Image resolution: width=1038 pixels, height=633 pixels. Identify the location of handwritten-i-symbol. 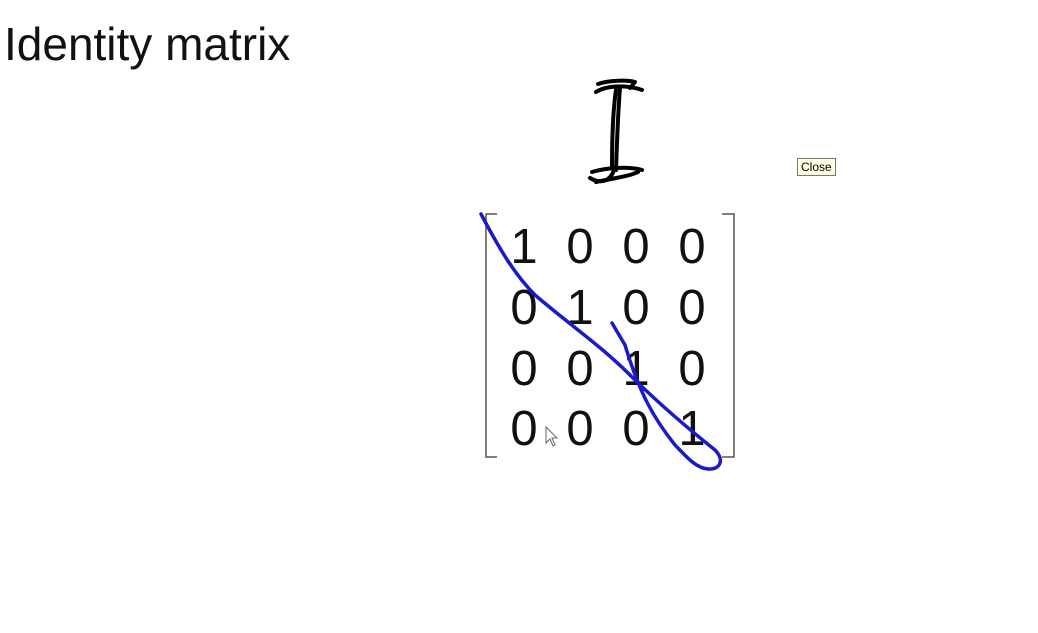
(616, 131).